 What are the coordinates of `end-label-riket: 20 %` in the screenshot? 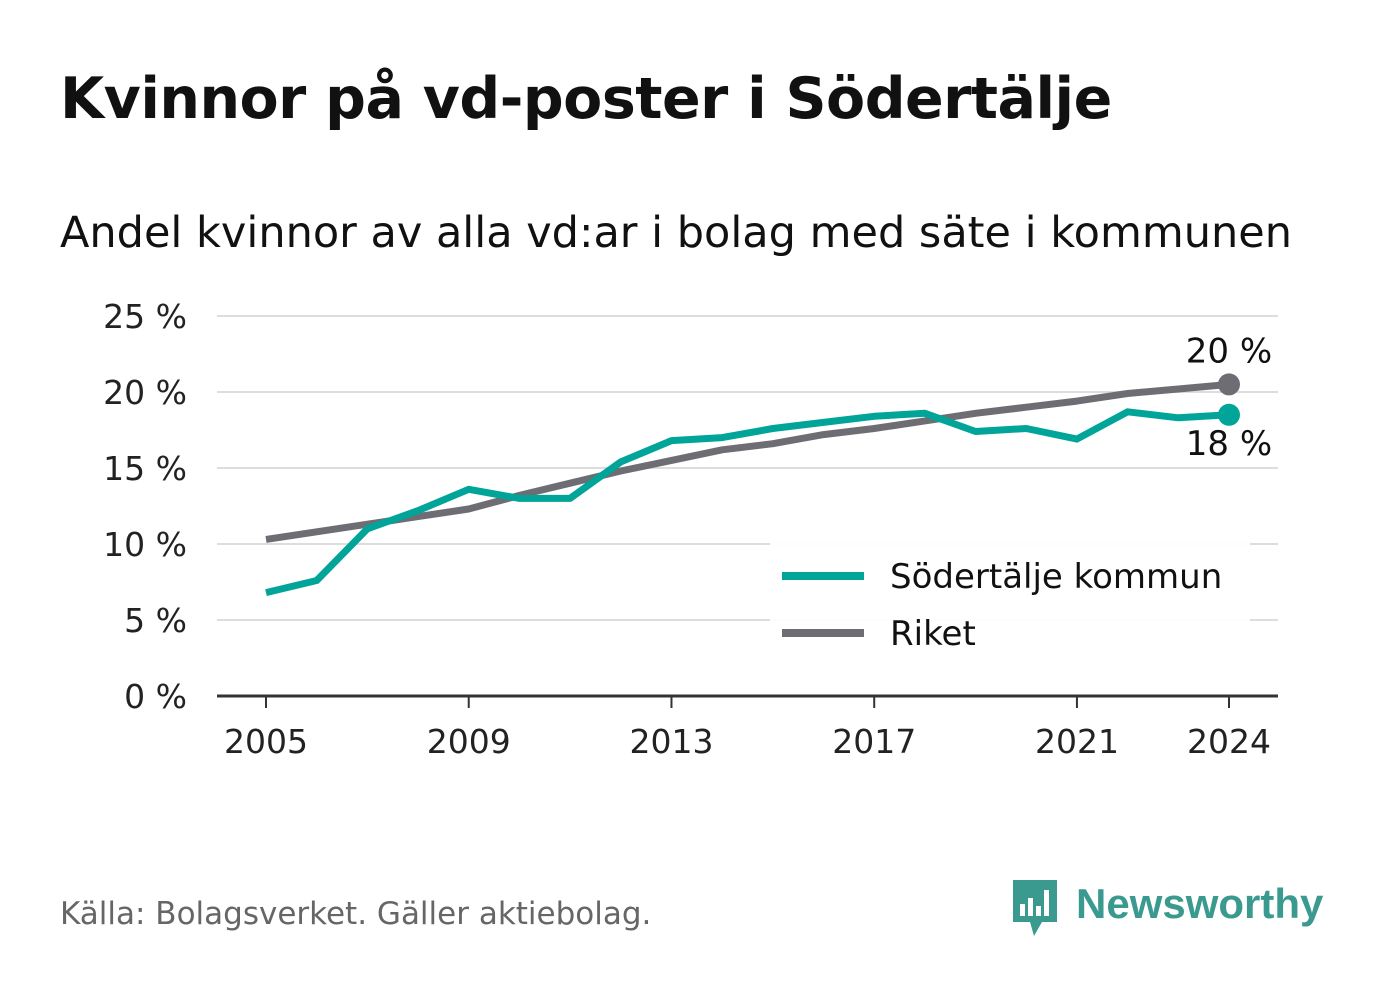 It's located at (1229, 351).